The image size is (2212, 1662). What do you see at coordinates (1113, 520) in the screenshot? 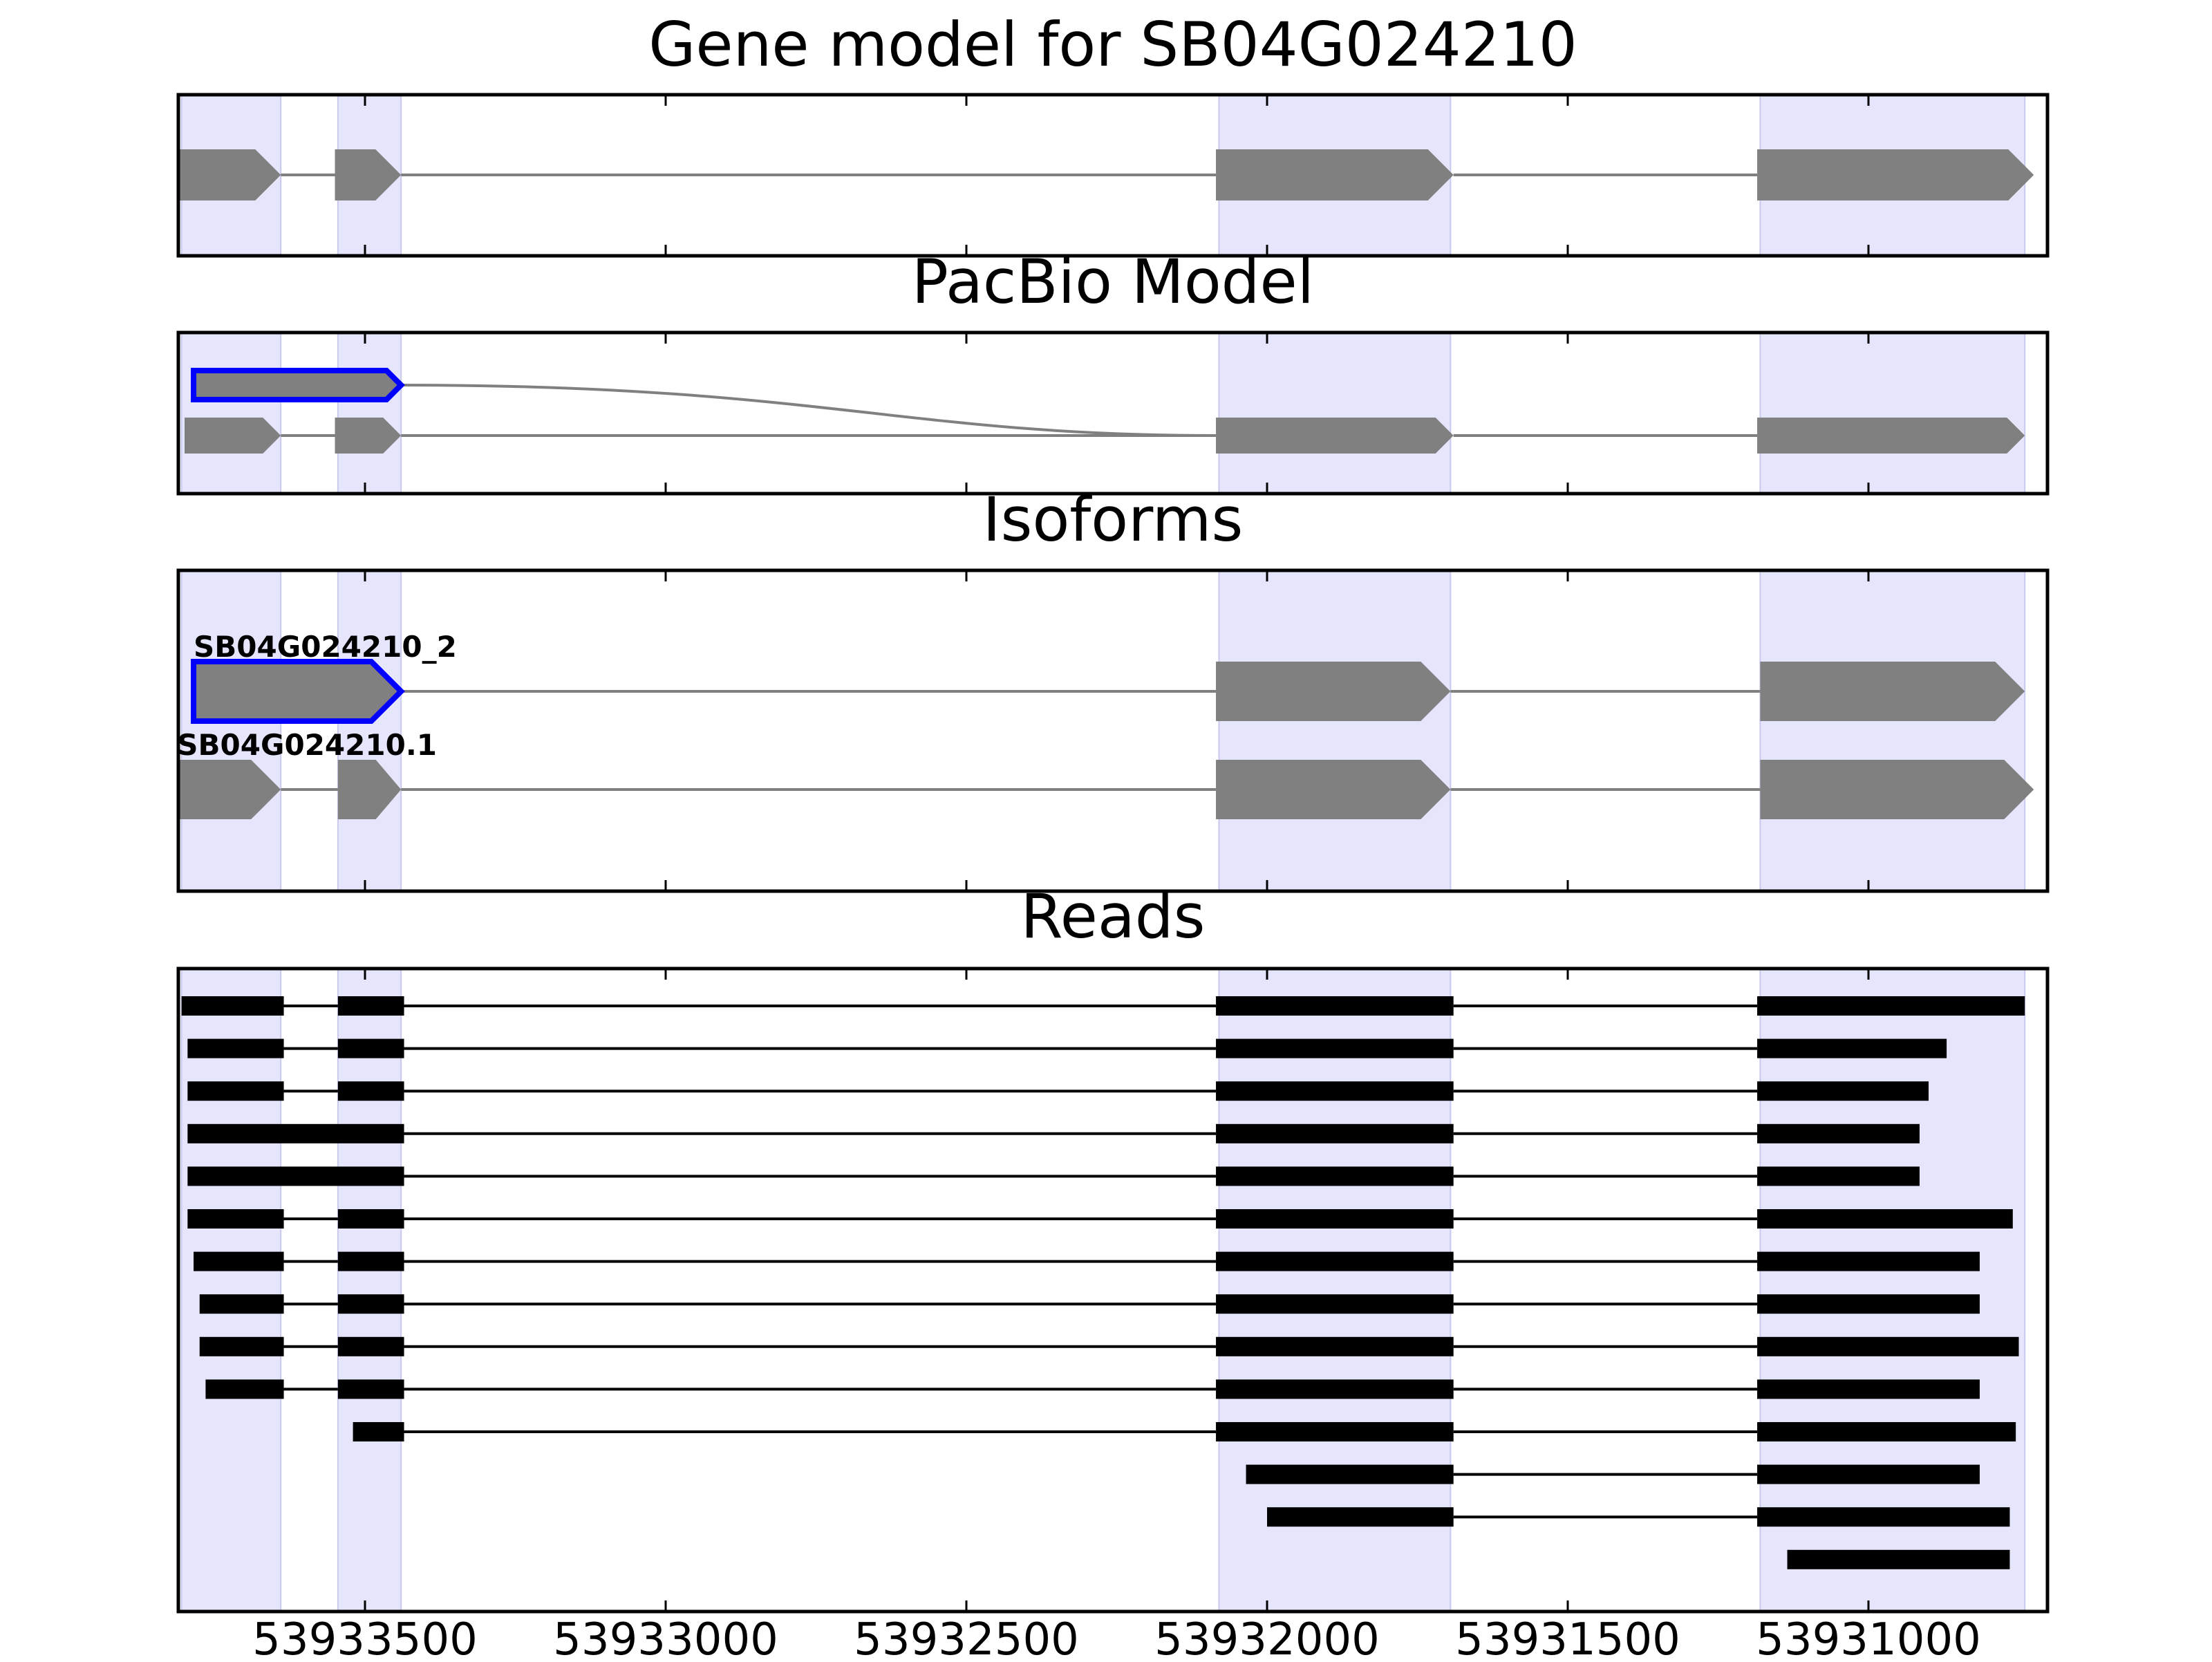
I see `panel-title-isoforms: Isoforms` at bounding box center [1113, 520].